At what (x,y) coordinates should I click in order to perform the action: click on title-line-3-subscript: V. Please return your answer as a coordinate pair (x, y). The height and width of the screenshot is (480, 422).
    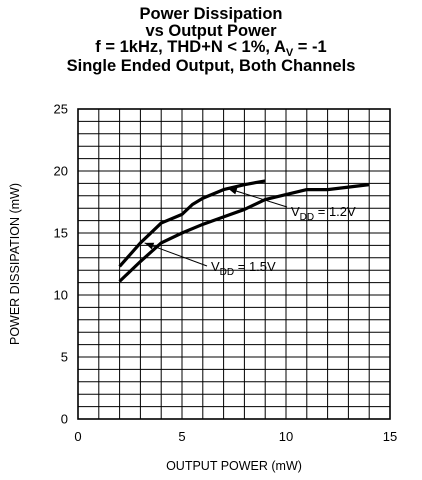
    Looking at the image, I should click on (289, 53).